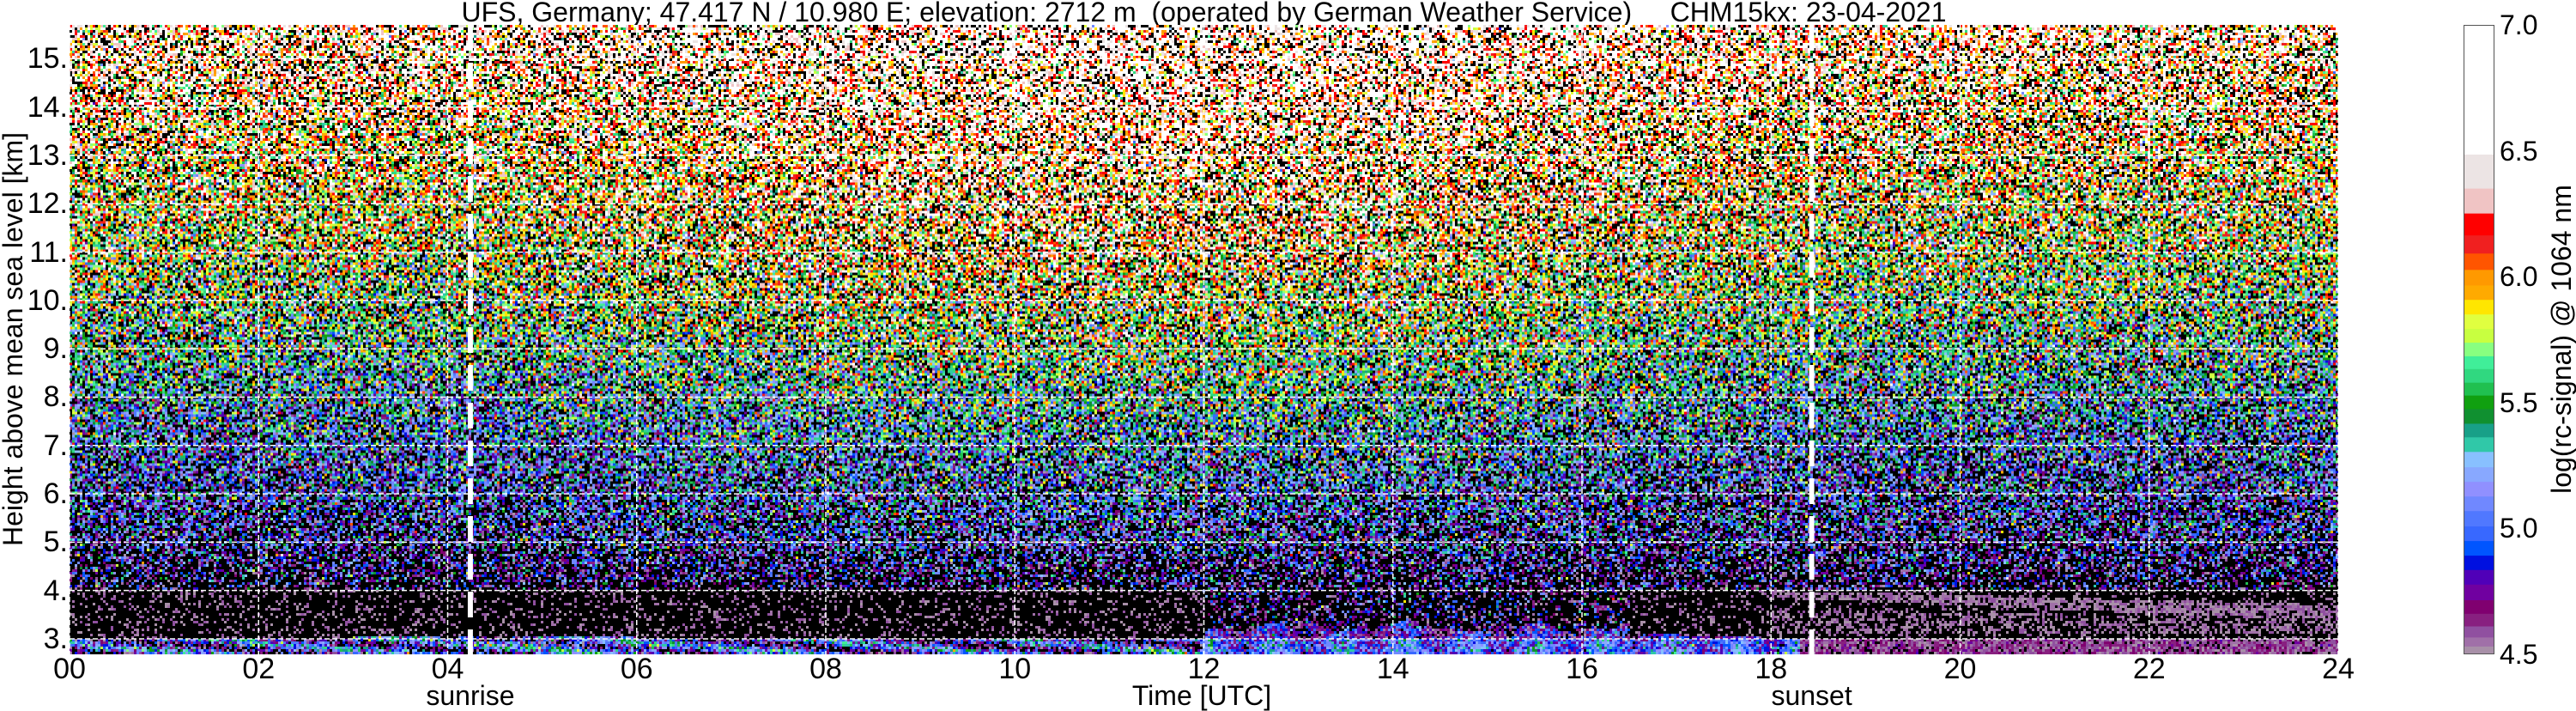 This screenshot has width=2576, height=711. I want to click on y-tick-label: 9., so click(55, 349).